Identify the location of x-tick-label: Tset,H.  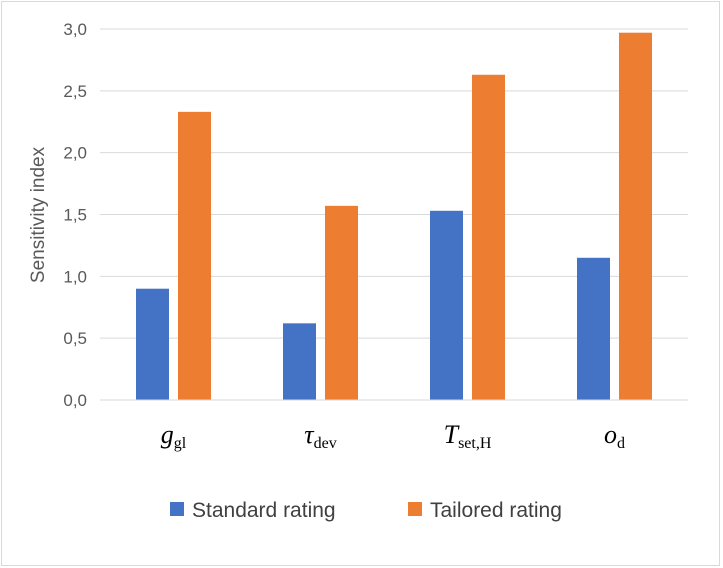
(468, 436).